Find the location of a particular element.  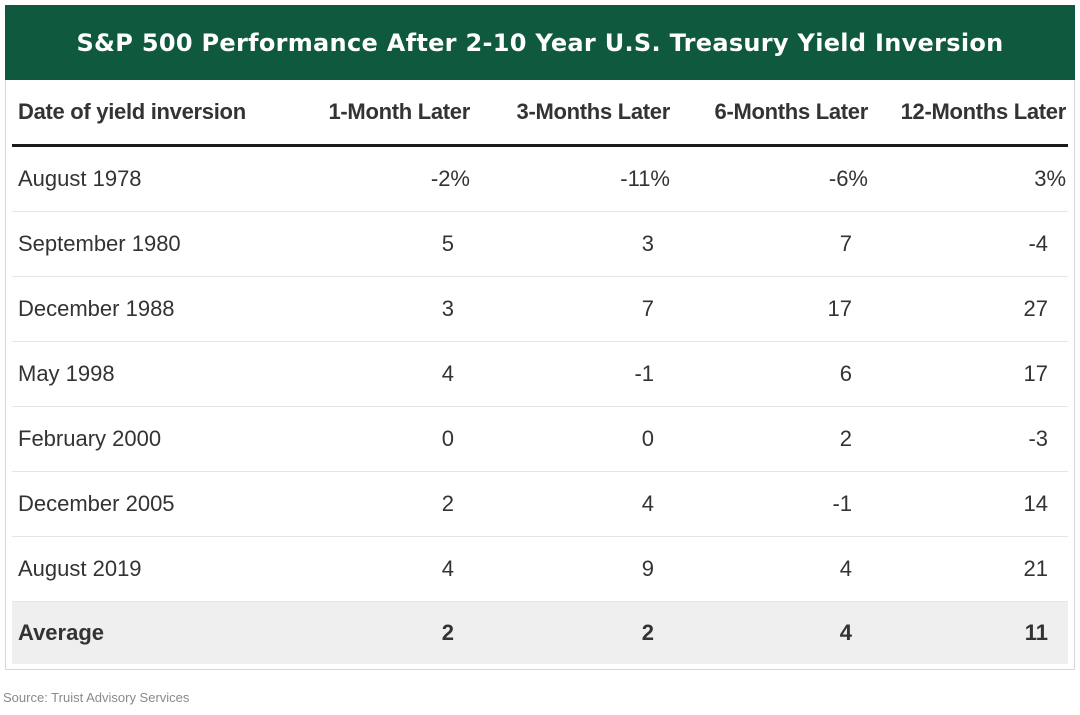

row-date: August 2019 is located at coordinates (152, 569).